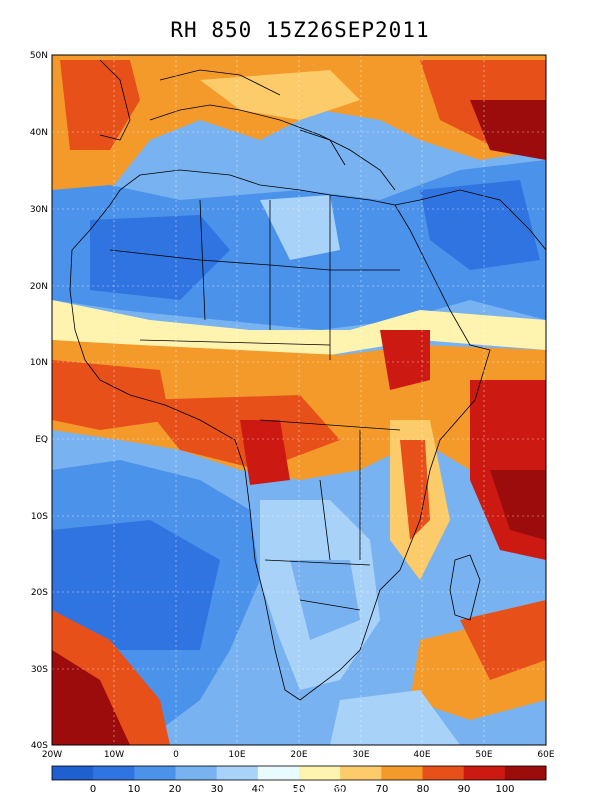 Image resolution: width=600 pixels, height=800 pixels. What do you see at coordinates (300, 30) in the screenshot?
I see `map-title: RH 850 15Z26SEP2011` at bounding box center [300, 30].